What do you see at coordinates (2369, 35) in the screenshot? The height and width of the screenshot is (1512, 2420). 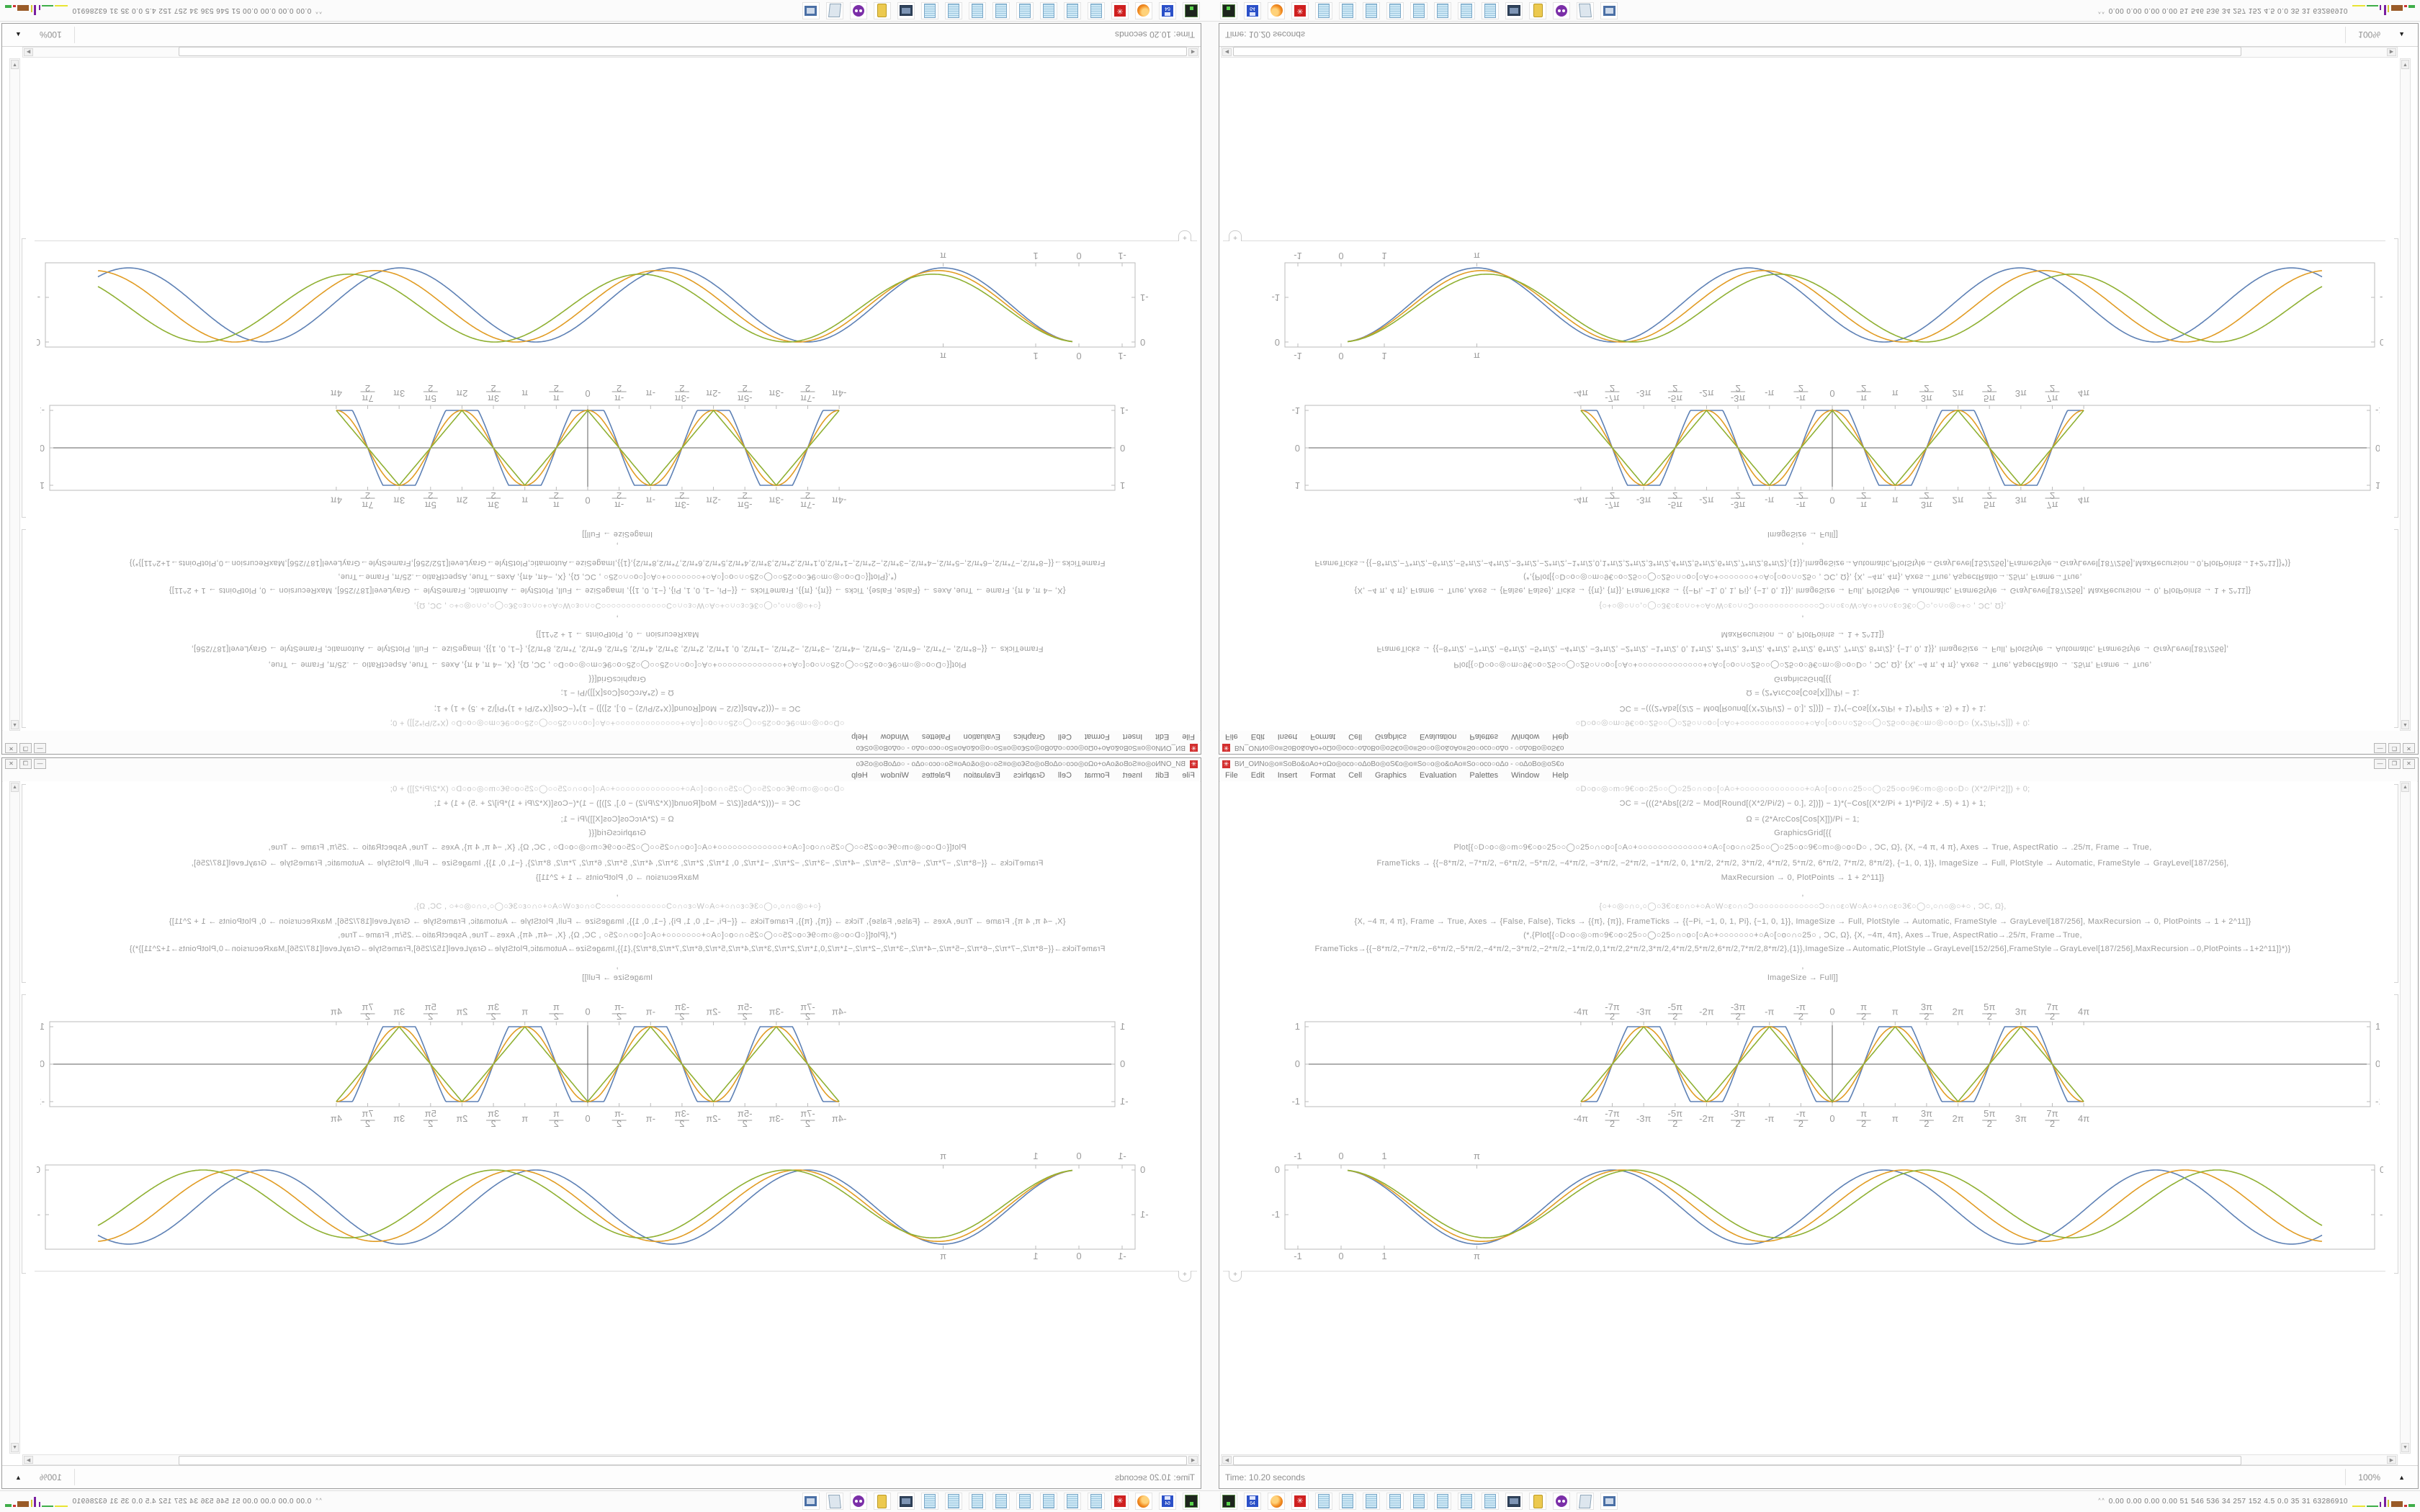 I see `zoom-level: 100%` at bounding box center [2369, 35].